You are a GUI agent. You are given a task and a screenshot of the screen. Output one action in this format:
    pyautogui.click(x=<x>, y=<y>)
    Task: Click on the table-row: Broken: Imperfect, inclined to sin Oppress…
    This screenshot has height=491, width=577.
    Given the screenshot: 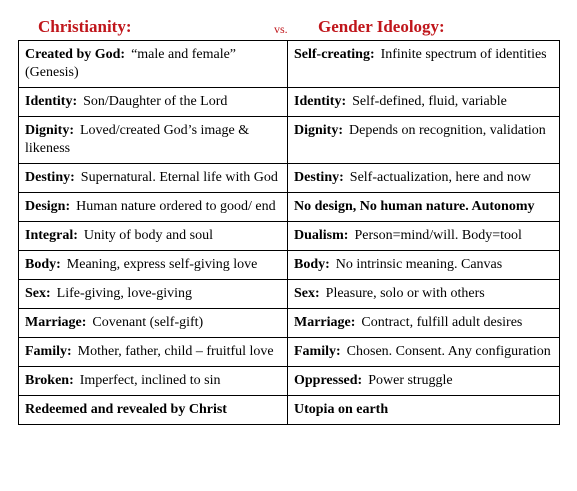 What is the action you would take?
    pyautogui.click(x=289, y=381)
    